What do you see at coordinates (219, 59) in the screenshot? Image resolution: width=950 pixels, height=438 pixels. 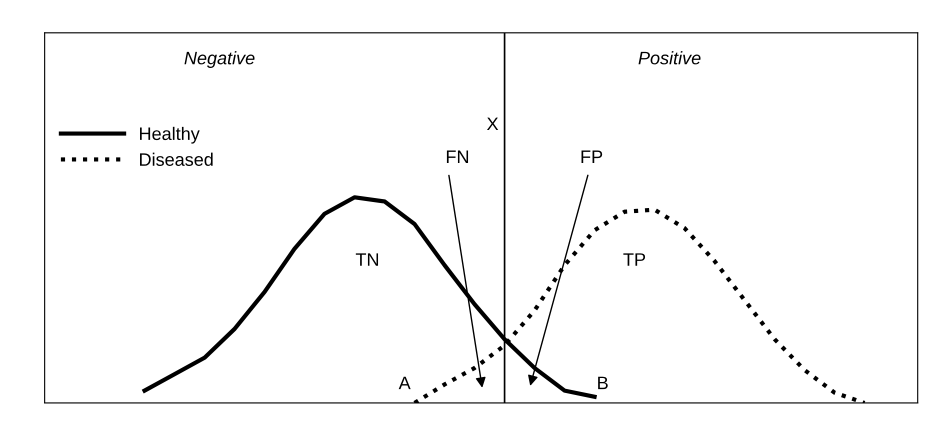 I see `text: Negative` at bounding box center [219, 59].